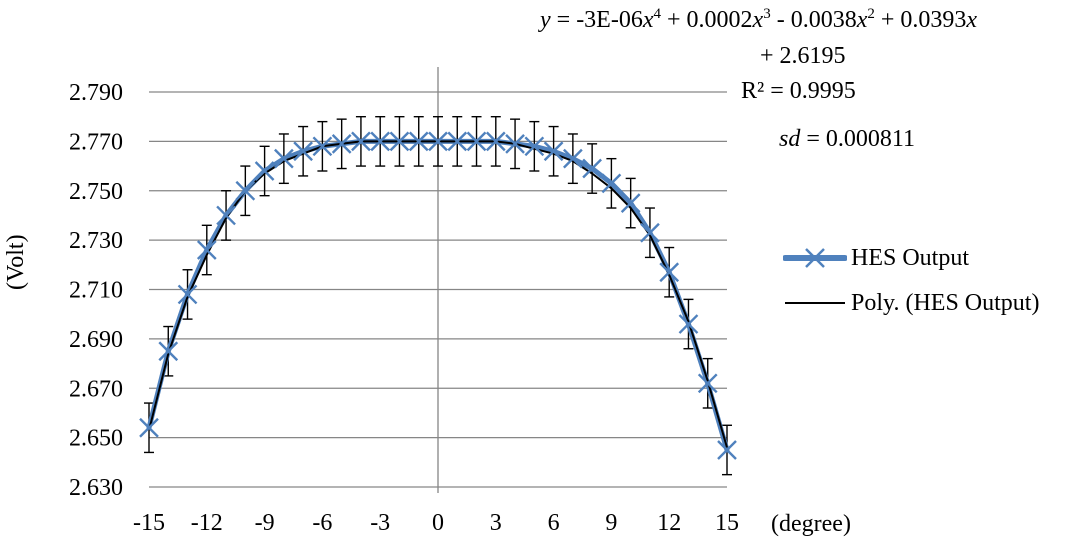 Image resolution: width=1090 pixels, height=545 pixels. What do you see at coordinates (380, 523) in the screenshot?
I see `x-tick-label: -3` at bounding box center [380, 523].